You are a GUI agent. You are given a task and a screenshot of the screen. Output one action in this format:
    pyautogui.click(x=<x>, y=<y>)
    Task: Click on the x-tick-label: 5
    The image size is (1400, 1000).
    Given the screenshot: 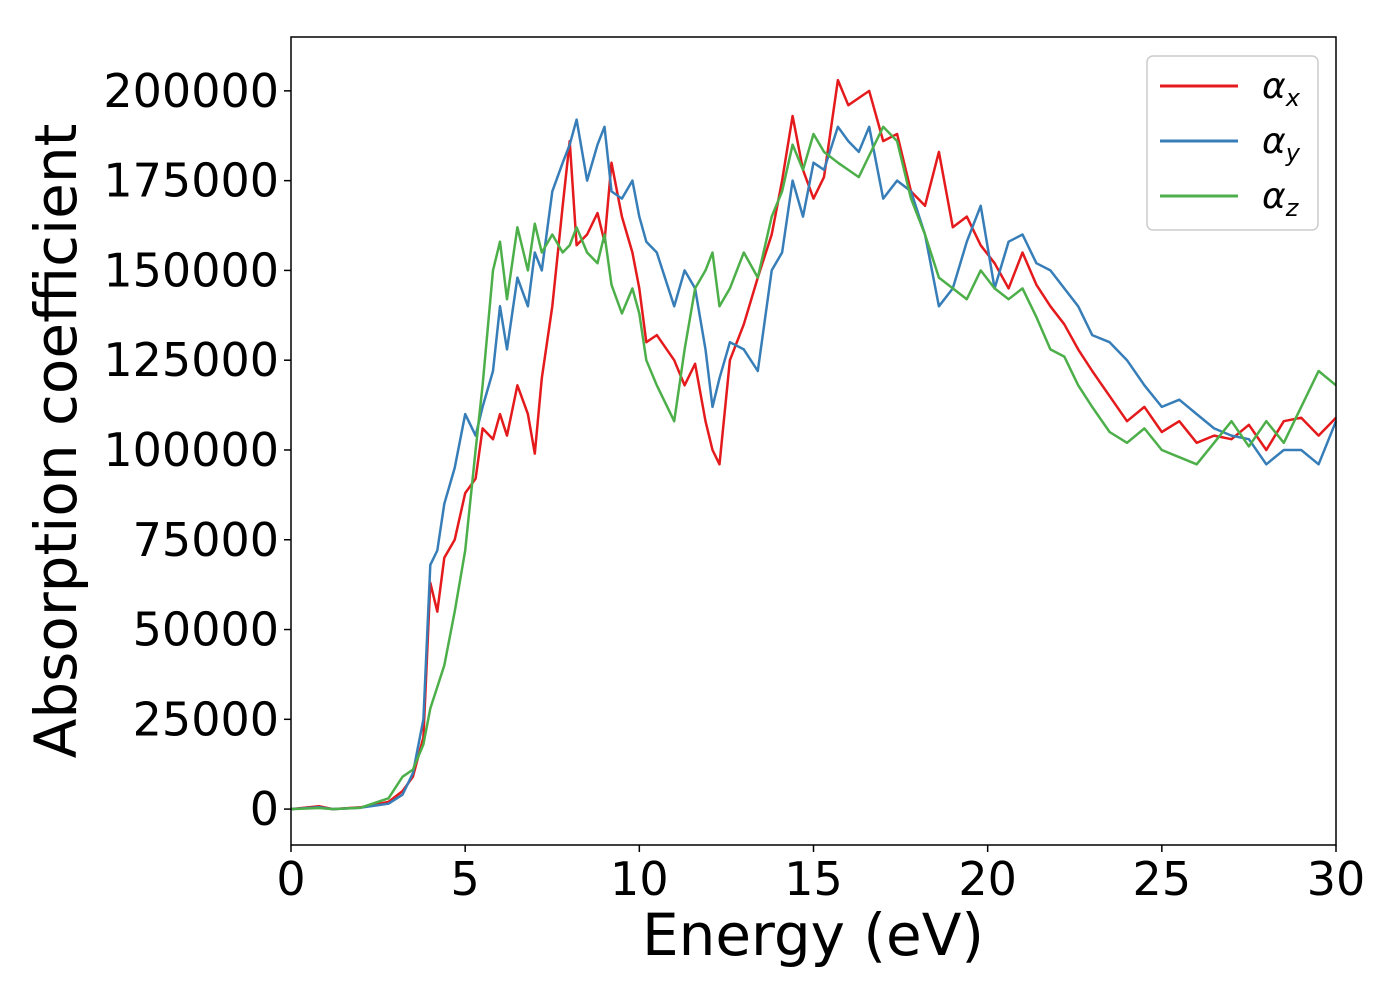 What is the action you would take?
    pyautogui.click(x=465, y=879)
    